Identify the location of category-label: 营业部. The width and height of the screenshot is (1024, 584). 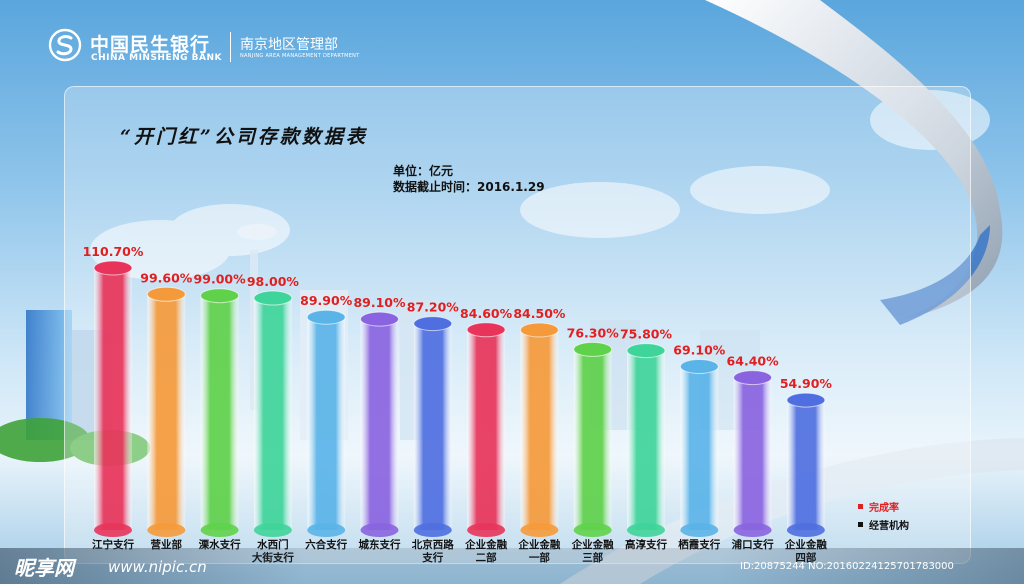
(167, 544).